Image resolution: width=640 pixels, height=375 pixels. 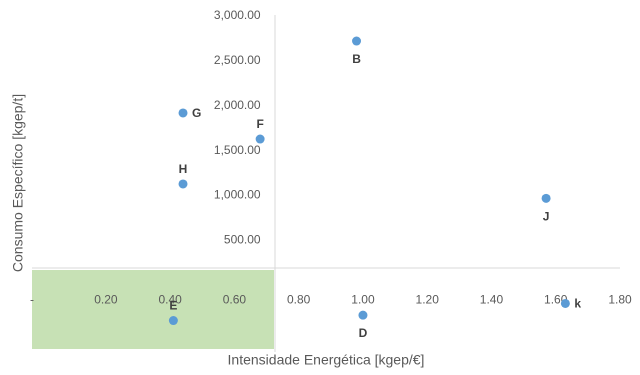 What do you see at coordinates (183, 184) in the screenshot?
I see `data-point-h` at bounding box center [183, 184].